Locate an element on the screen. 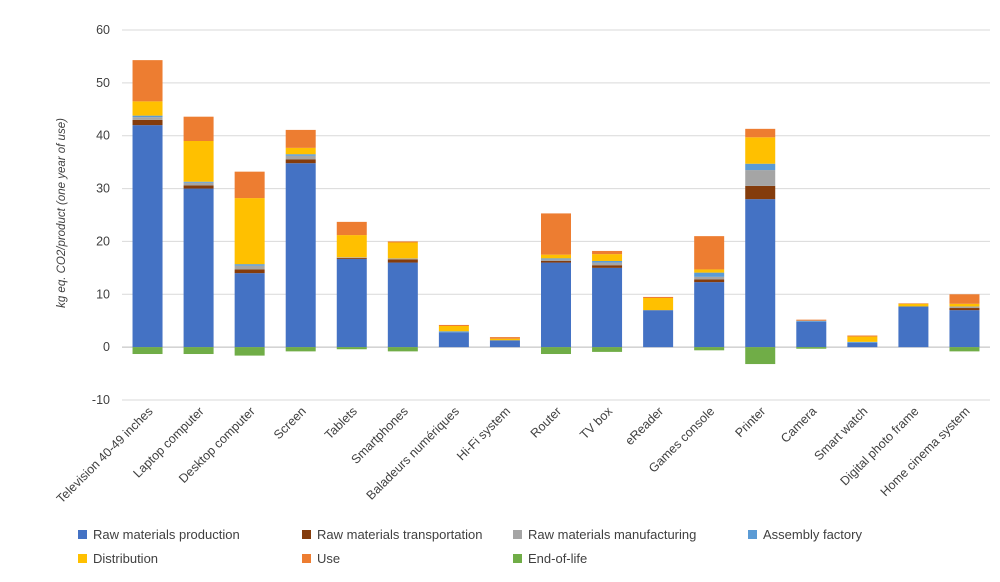 Image resolution: width=1000 pixels, height=582 pixels. legend-label: End-of-life is located at coordinates (558, 558).